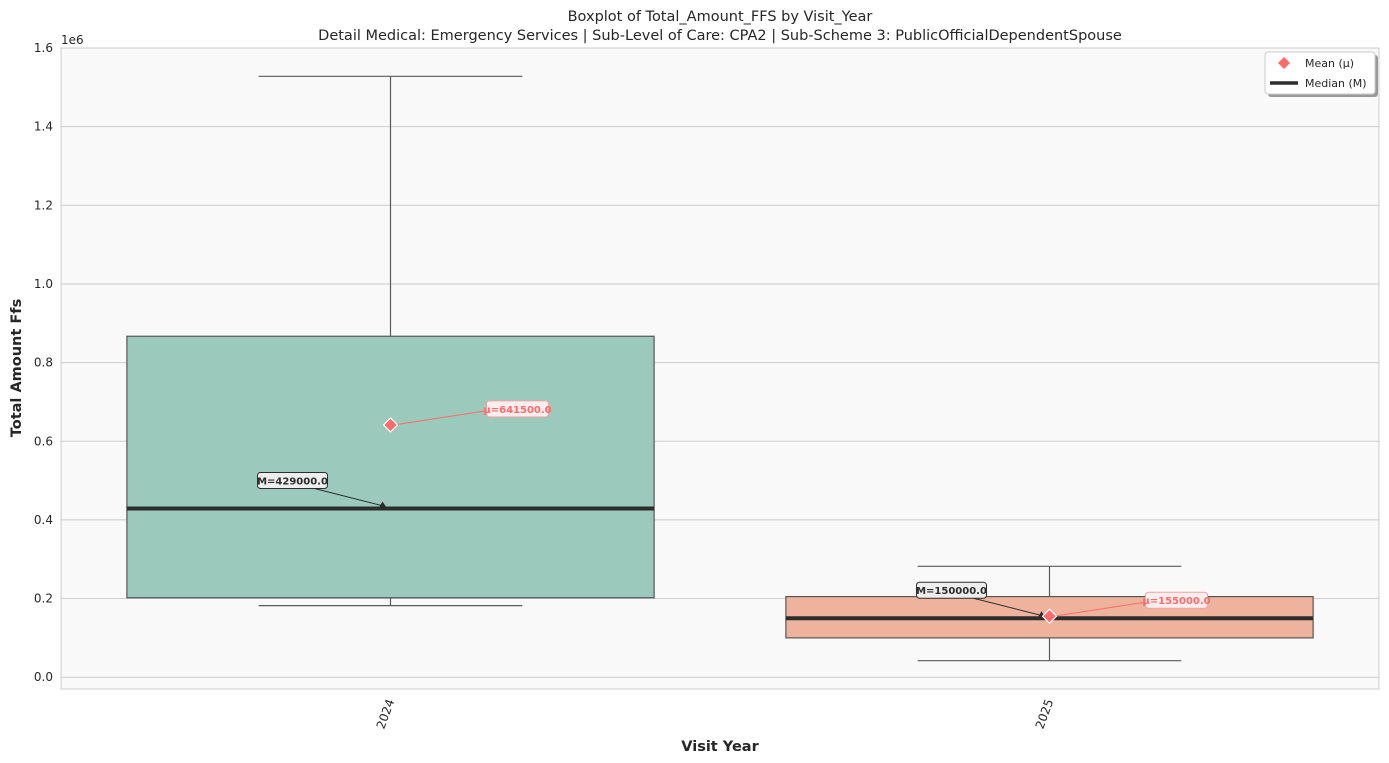 Image resolution: width=1389 pixels, height=763 pixels. I want to click on x-tick-label: 2025, so click(1045, 713).